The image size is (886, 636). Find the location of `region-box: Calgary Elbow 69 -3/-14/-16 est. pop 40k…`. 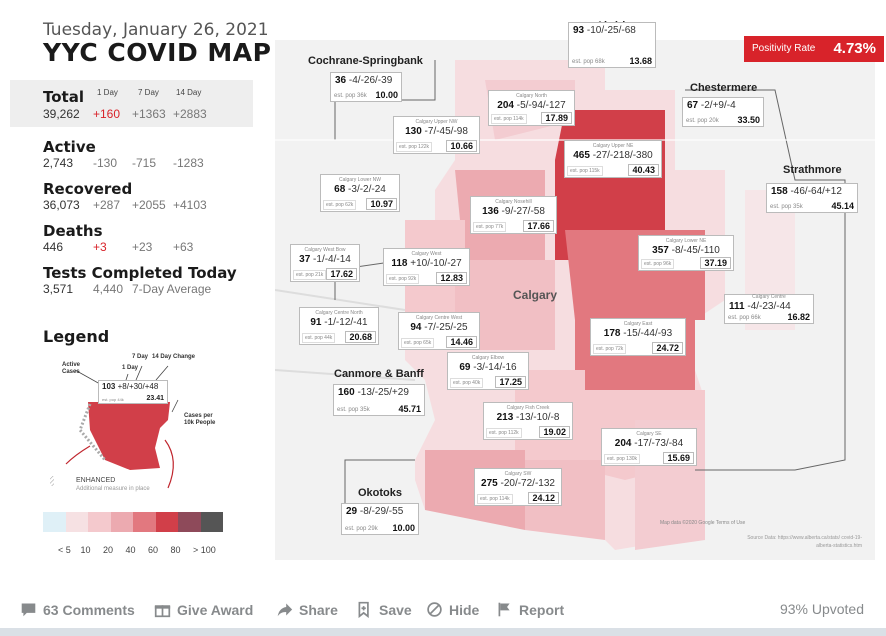

region-box: Calgary Elbow 69 -3/-14/-16 est. pop 40k… is located at coordinates (488, 371).